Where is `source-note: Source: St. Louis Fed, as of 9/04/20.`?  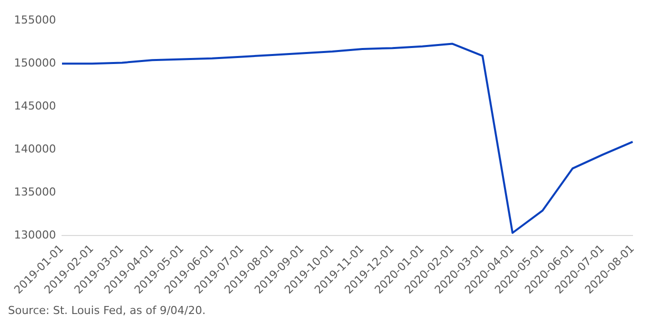 source-note: Source: St. Louis Fed, as of 9/04/20. is located at coordinates (107, 310).